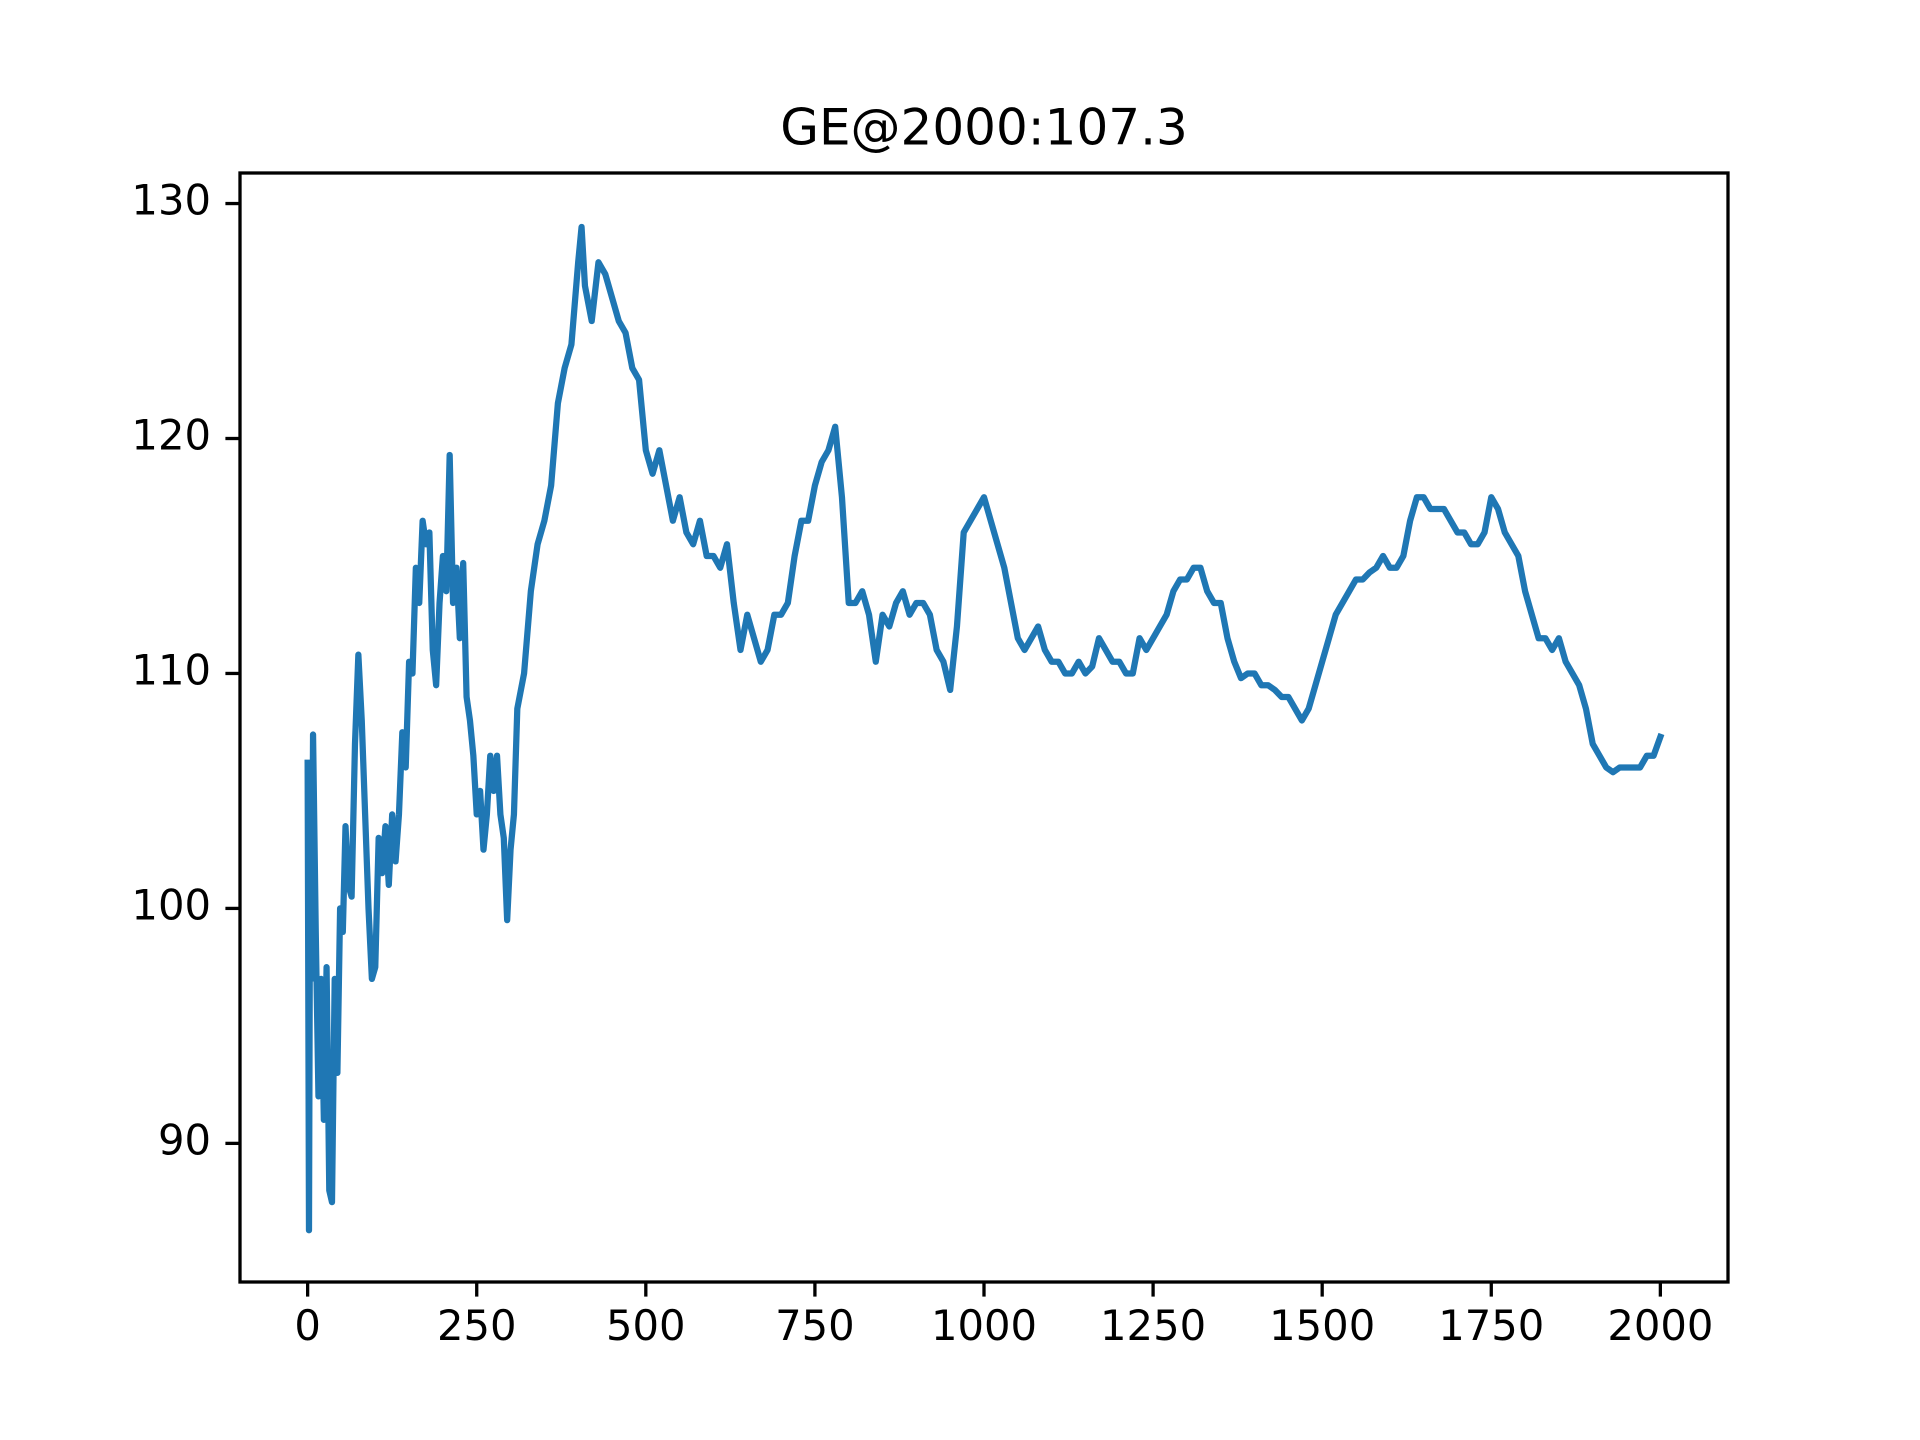  What do you see at coordinates (1660, 1325) in the screenshot?
I see `x-tick-label: 2000` at bounding box center [1660, 1325].